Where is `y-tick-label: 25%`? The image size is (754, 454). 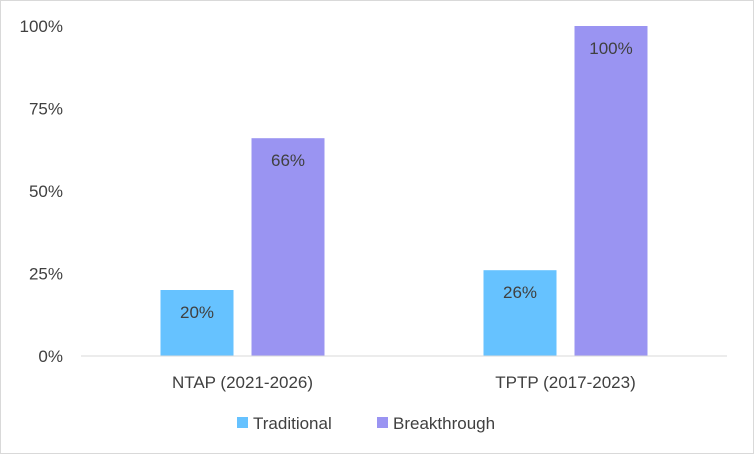
y-tick-label: 25% is located at coordinates (46, 274).